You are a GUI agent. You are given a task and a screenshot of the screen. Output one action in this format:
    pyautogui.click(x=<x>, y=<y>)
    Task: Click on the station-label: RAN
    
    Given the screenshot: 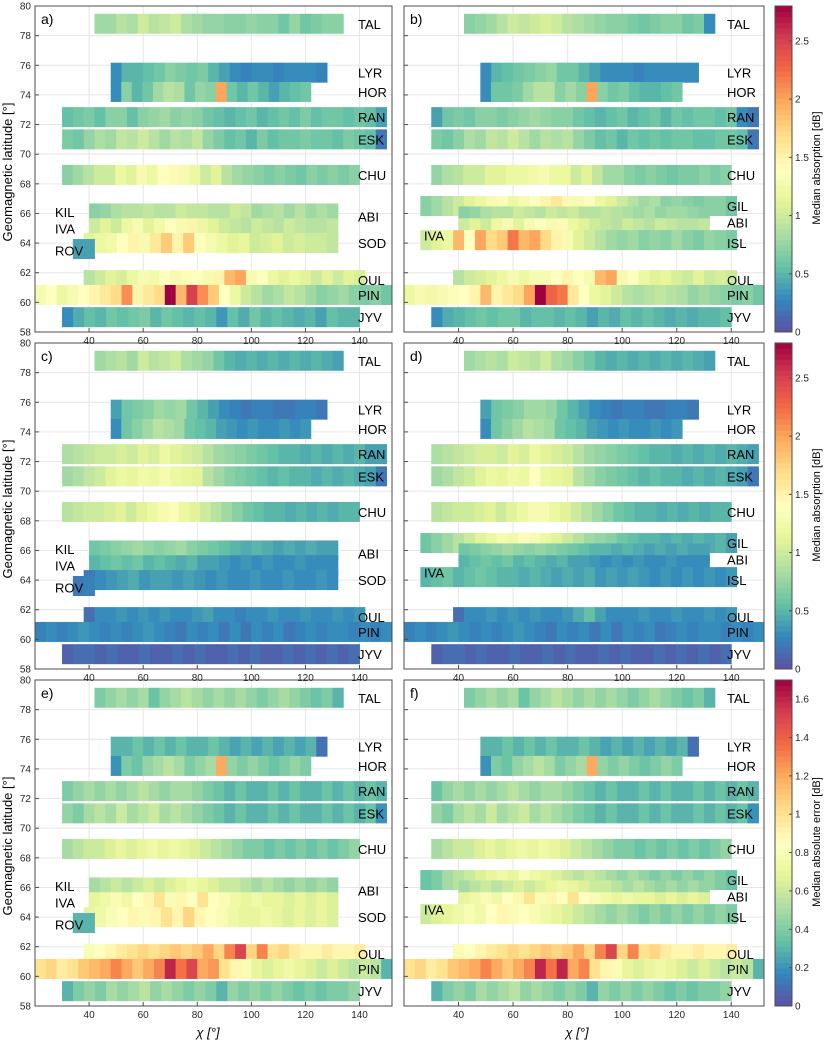 What is the action you would take?
    pyautogui.click(x=740, y=454)
    